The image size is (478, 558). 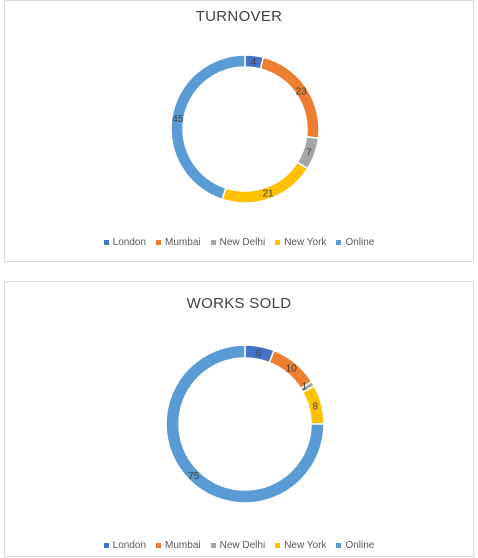 What do you see at coordinates (254, 62) in the screenshot?
I see `data-label-london: 4` at bounding box center [254, 62].